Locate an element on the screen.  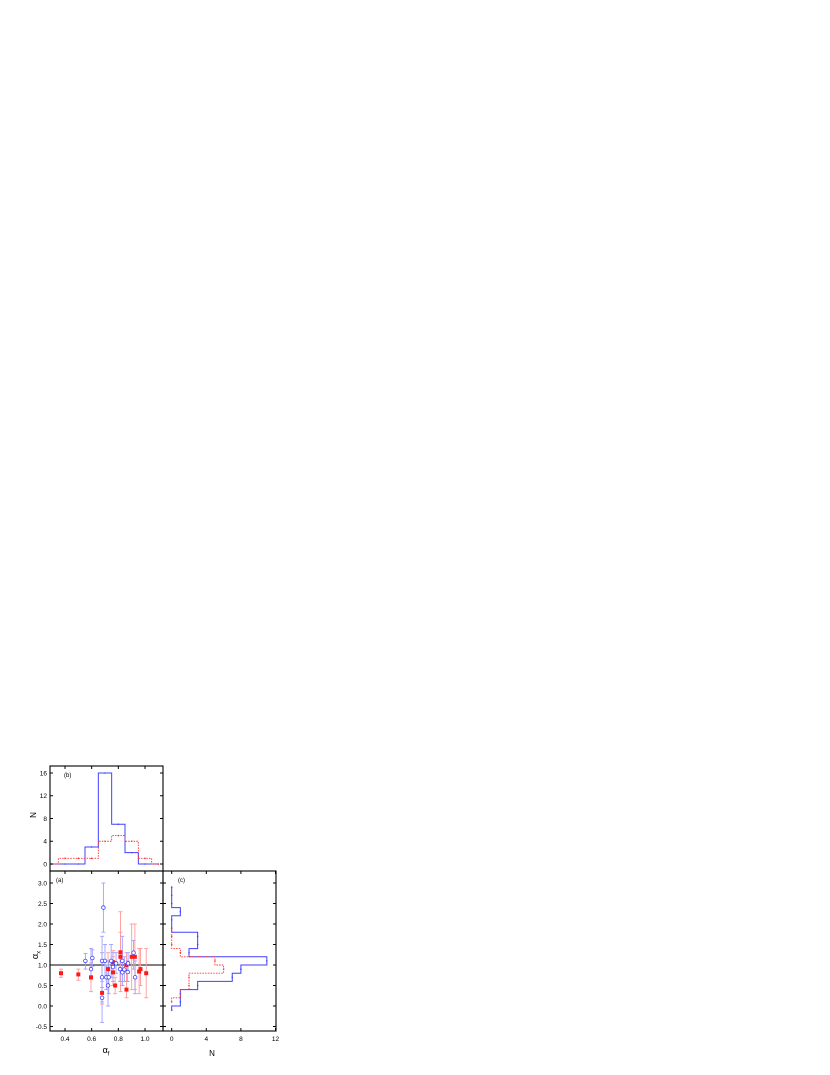
y-axis-label-alpha-x: αx is located at coordinates (36, 955).